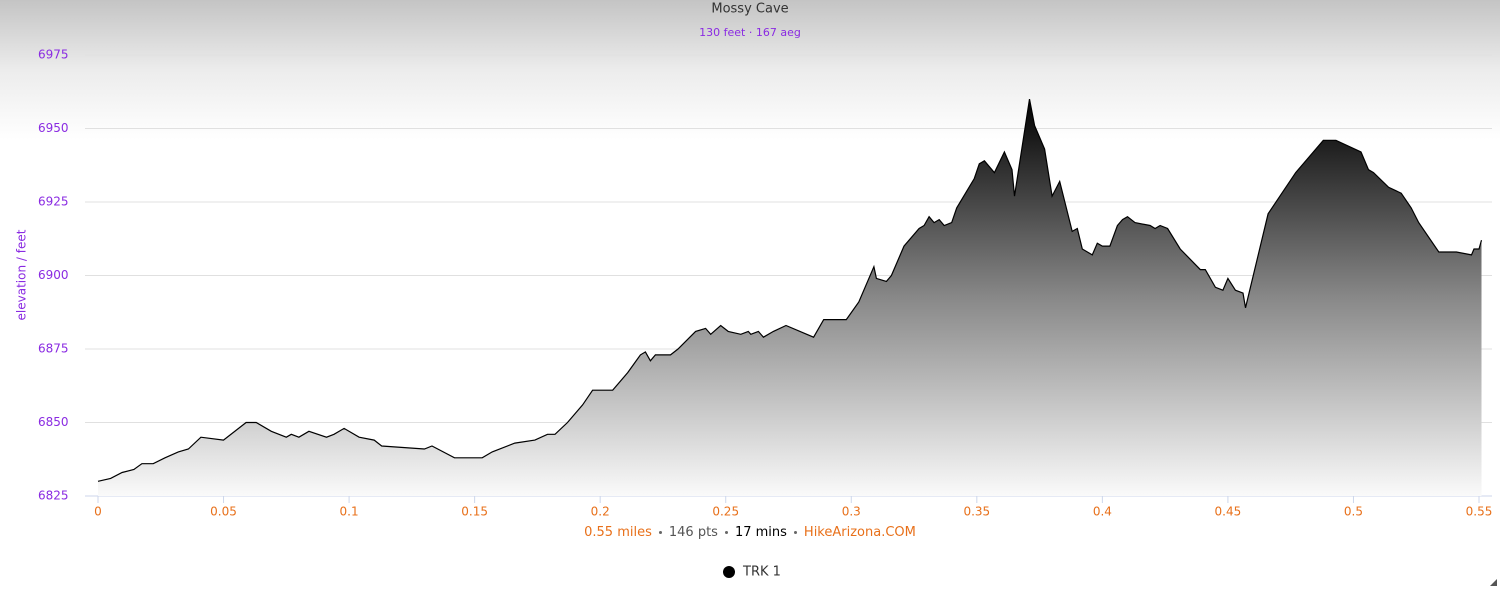 This screenshot has height=590, width=1500. Describe the element at coordinates (859, 532) in the screenshot. I see `footer-item: HikeArizona.COM` at that location.